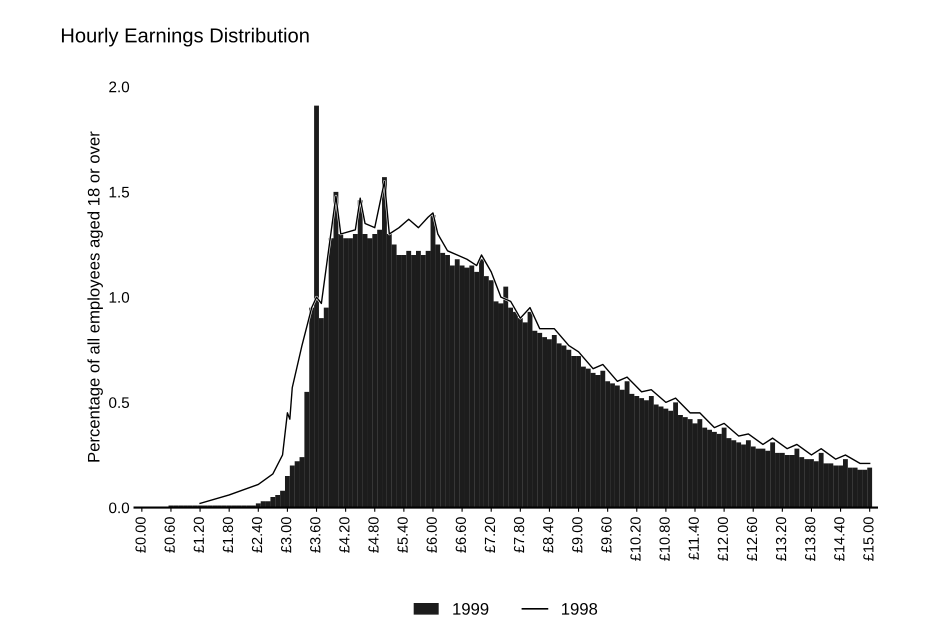 This screenshot has width=928, height=619. What do you see at coordinates (402, 535) in the screenshot?
I see `x-tick-label: £5.40` at bounding box center [402, 535].